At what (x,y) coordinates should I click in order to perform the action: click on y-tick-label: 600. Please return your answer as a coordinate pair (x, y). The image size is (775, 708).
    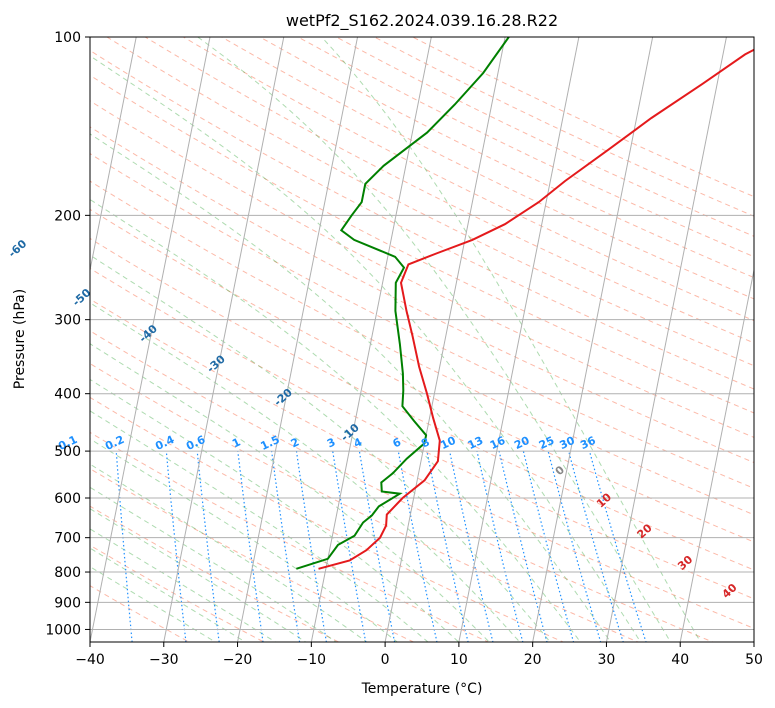
    Looking at the image, I should click on (67, 499).